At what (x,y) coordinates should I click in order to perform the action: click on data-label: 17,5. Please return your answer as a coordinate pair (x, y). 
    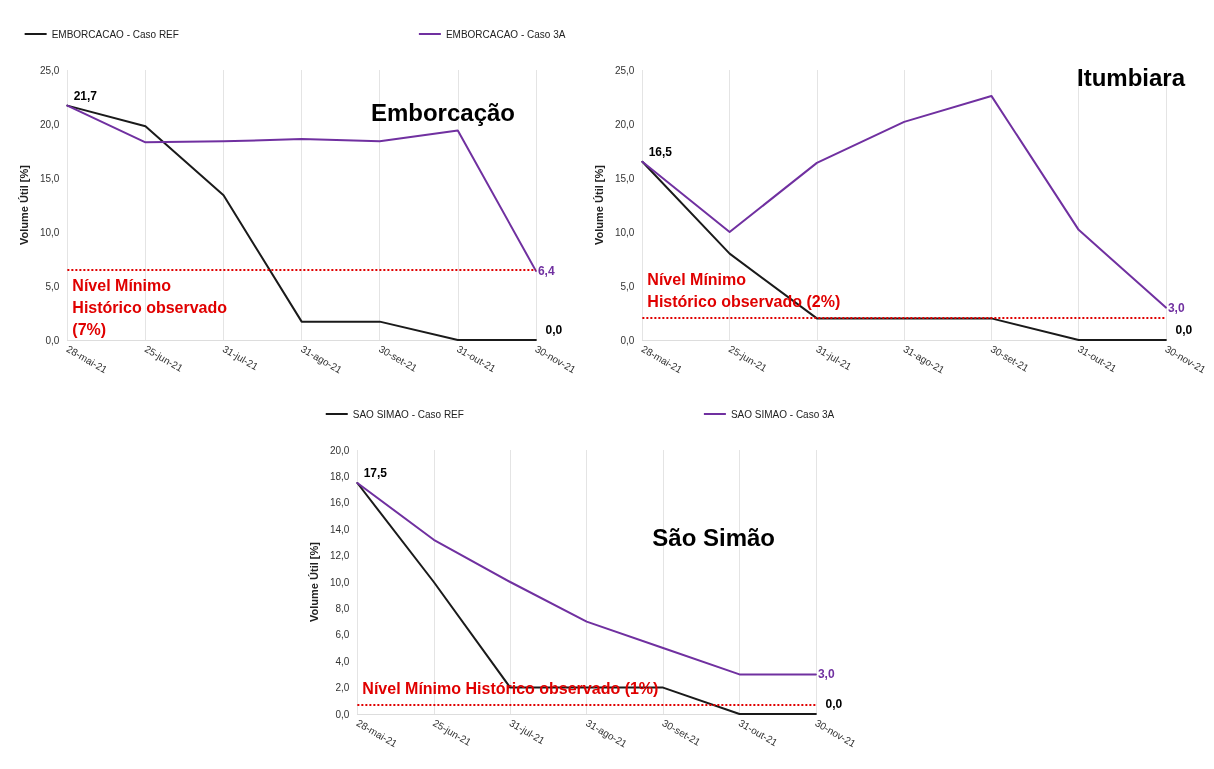
    Looking at the image, I should click on (375, 473).